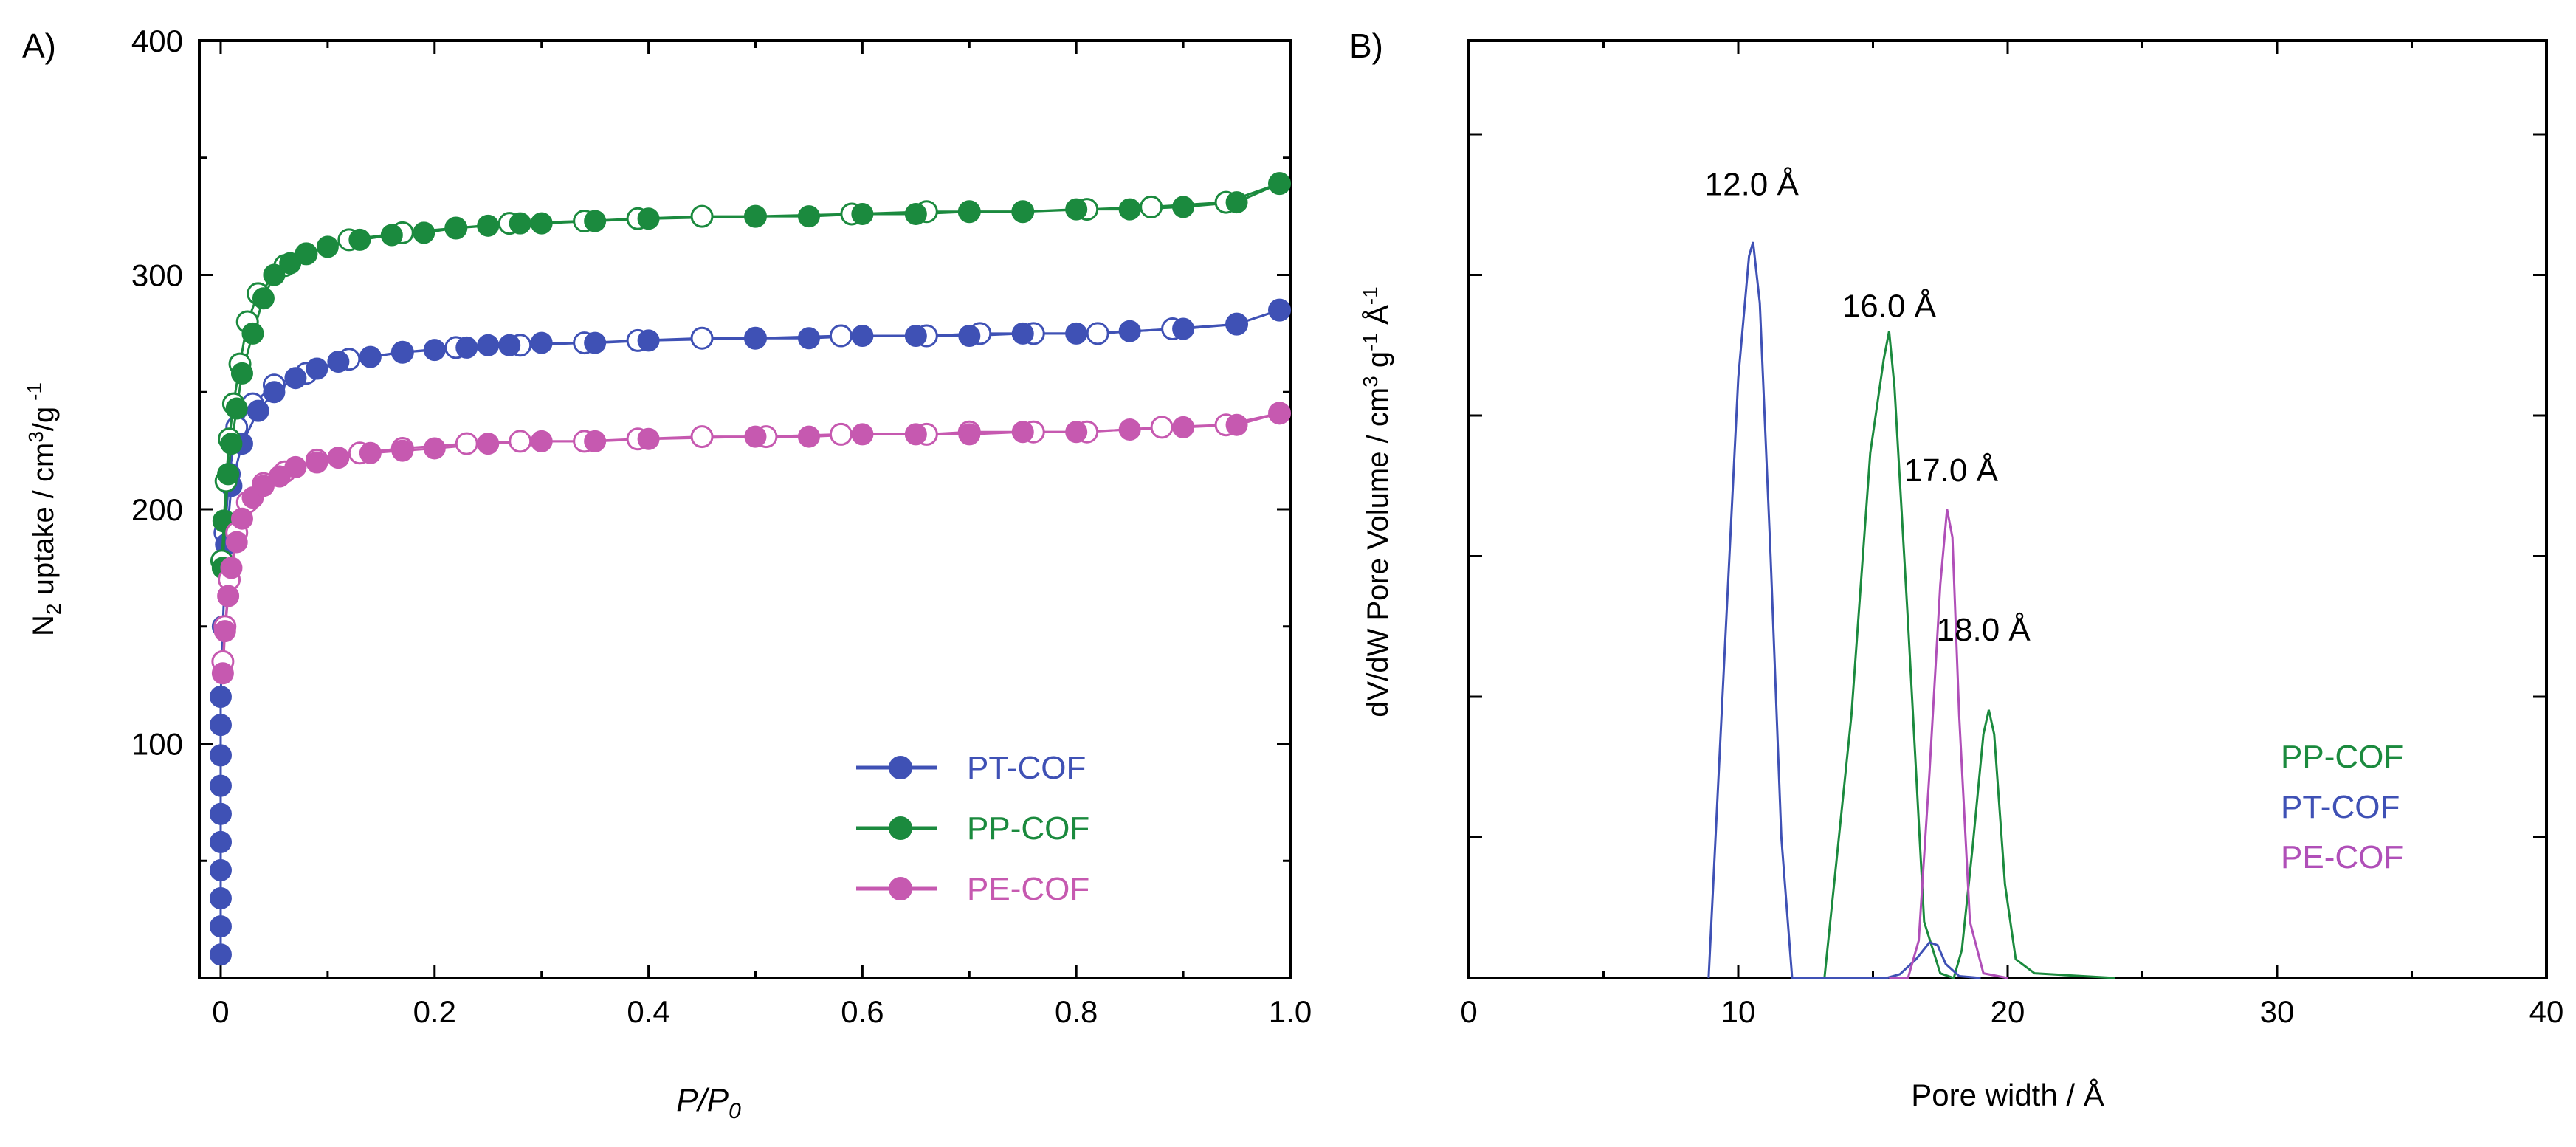  What do you see at coordinates (157, 275) in the screenshot?
I see `y-tick-label: 300` at bounding box center [157, 275].